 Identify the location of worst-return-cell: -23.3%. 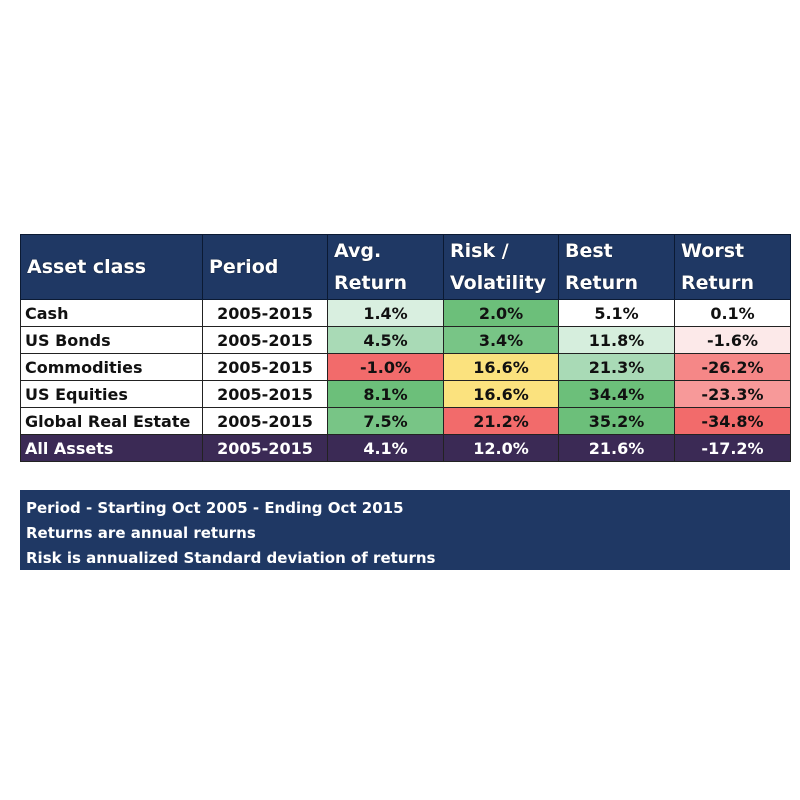
(732, 394).